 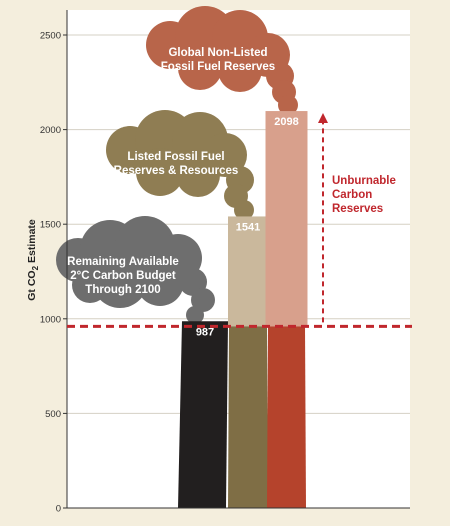 What do you see at coordinates (50, 319) in the screenshot?
I see `y-tick-label: 1000` at bounding box center [50, 319].